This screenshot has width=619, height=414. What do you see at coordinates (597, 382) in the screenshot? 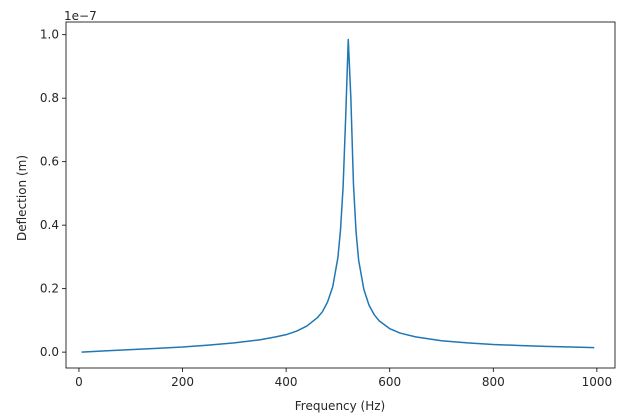
I see `x-tick-label: 1000` at bounding box center [597, 382].